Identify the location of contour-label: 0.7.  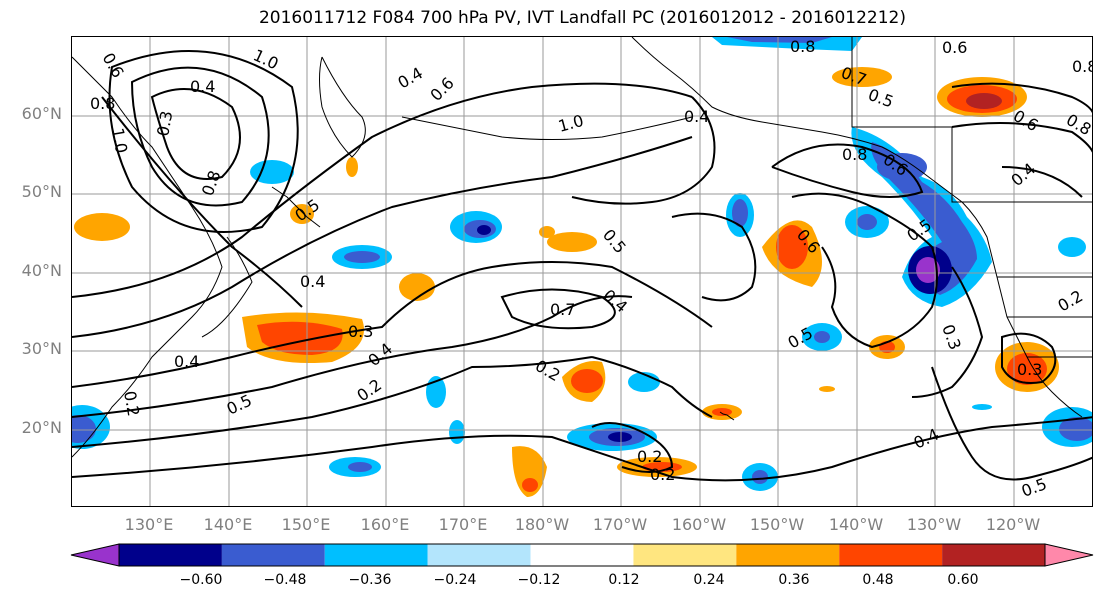
(562, 309).